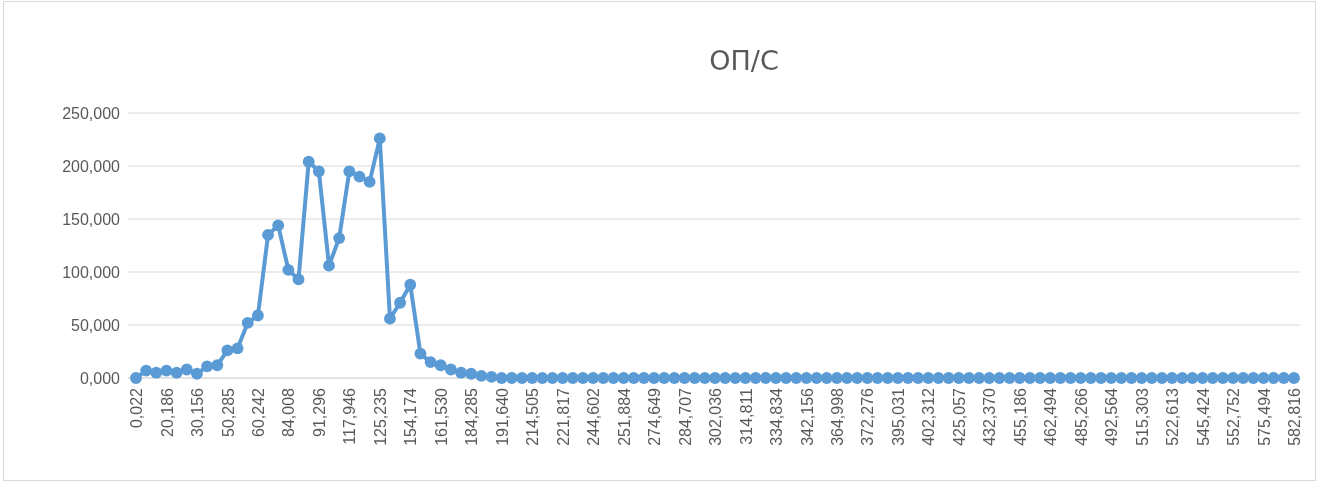  What do you see at coordinates (746, 416) in the screenshot?
I see `x-tick-label: 314,811` at bounding box center [746, 416].